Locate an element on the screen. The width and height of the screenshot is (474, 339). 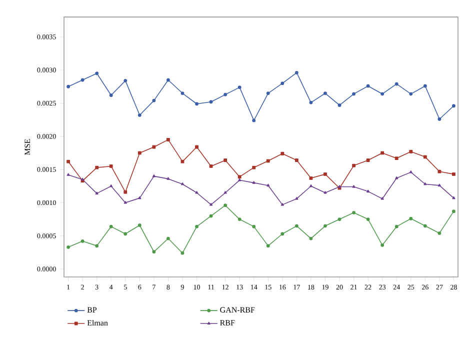
legend-label: GAN-RBF is located at coordinates (237, 310).